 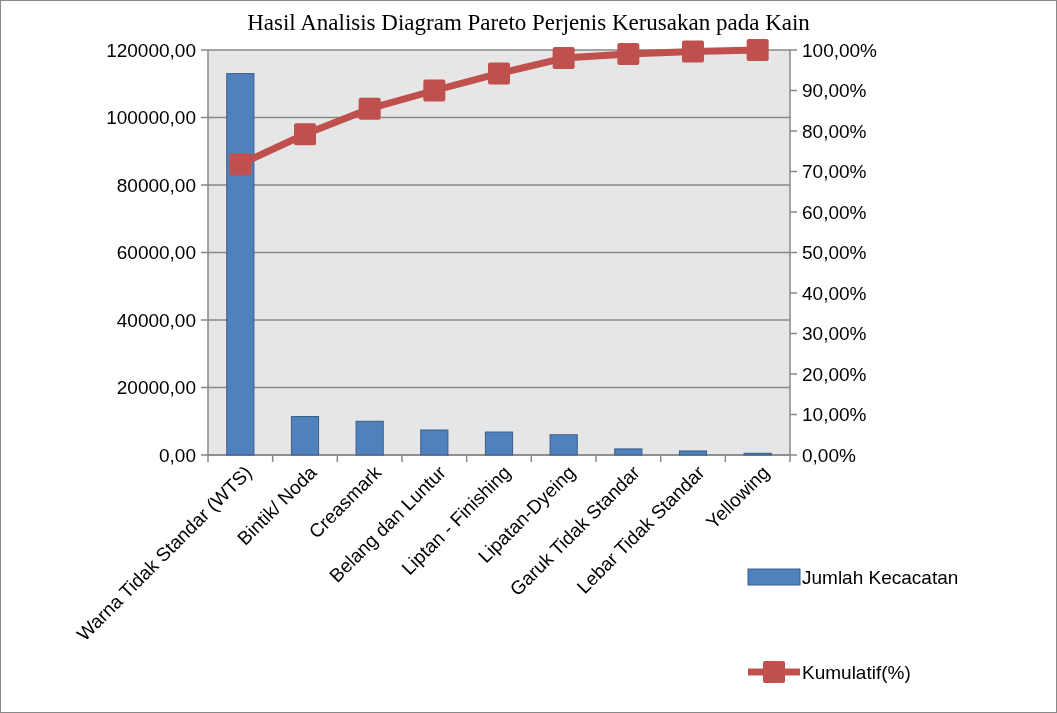 I want to click on y2-tick-label: 60,00%, so click(x=834, y=212).